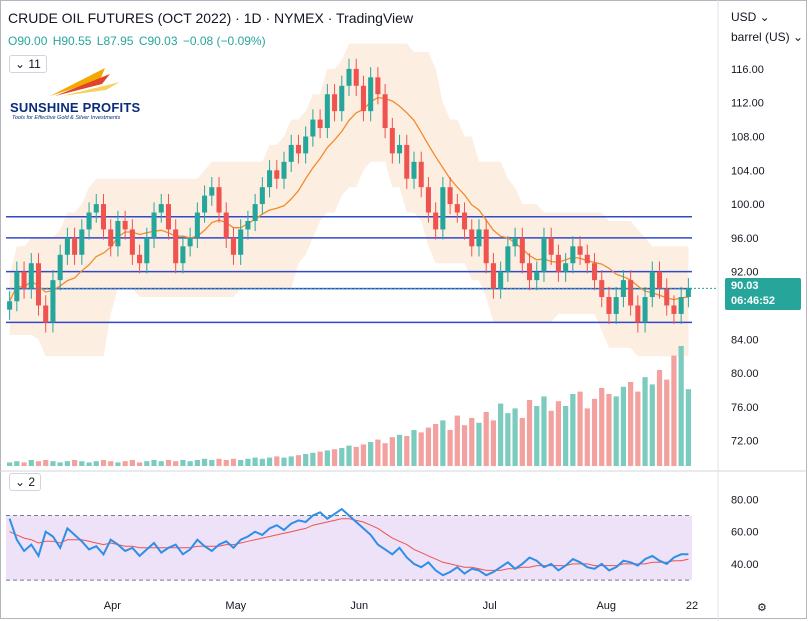  I want to click on gear-icon: ⚙, so click(762, 608).